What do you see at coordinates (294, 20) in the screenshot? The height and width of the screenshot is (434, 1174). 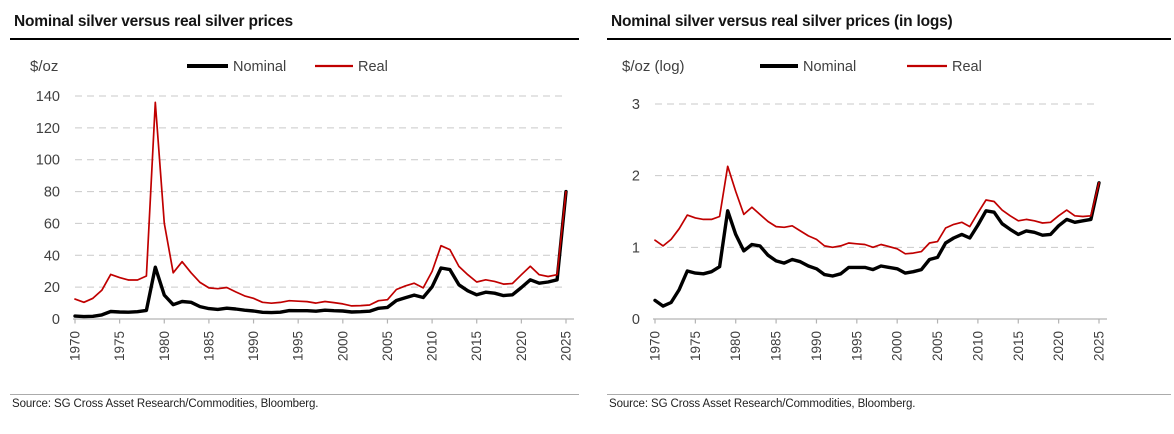 I see `chart-title: Nominal silver versus real silver prices` at bounding box center [294, 20].